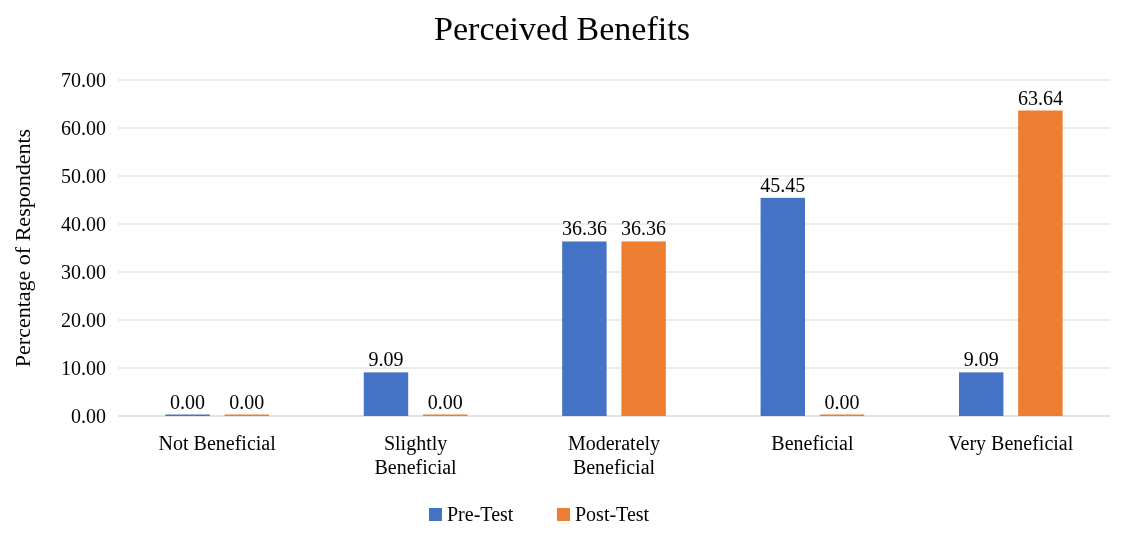 This screenshot has width=1124, height=533. I want to click on x-tick-label: Very Beneficial, so click(1011, 443).